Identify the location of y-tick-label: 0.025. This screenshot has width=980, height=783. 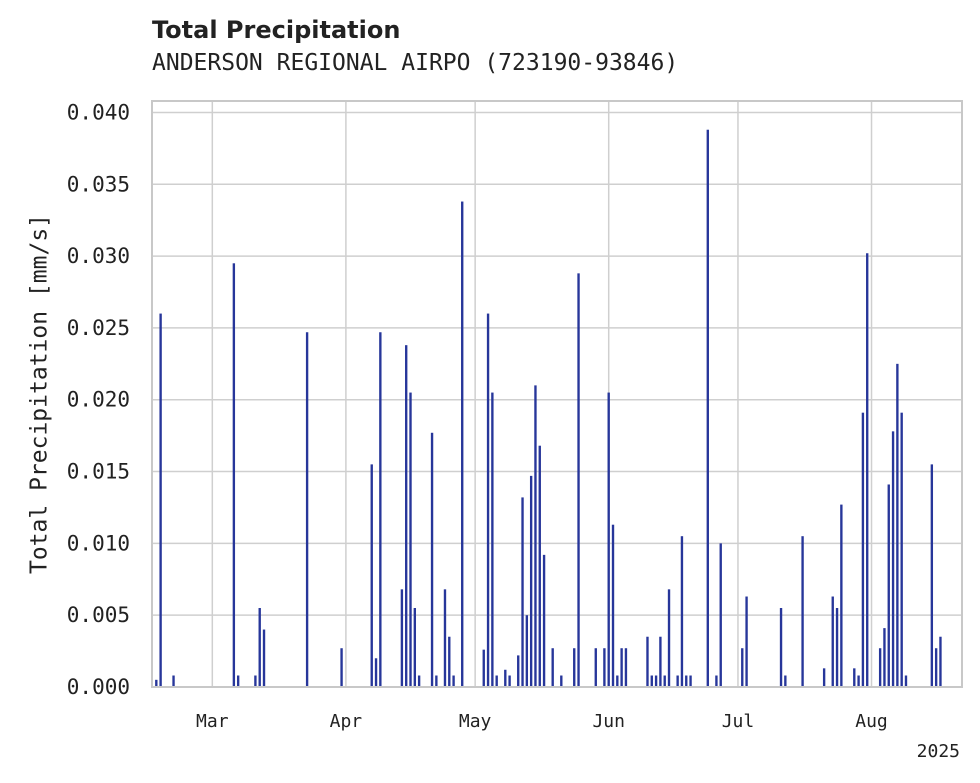
(98, 328).